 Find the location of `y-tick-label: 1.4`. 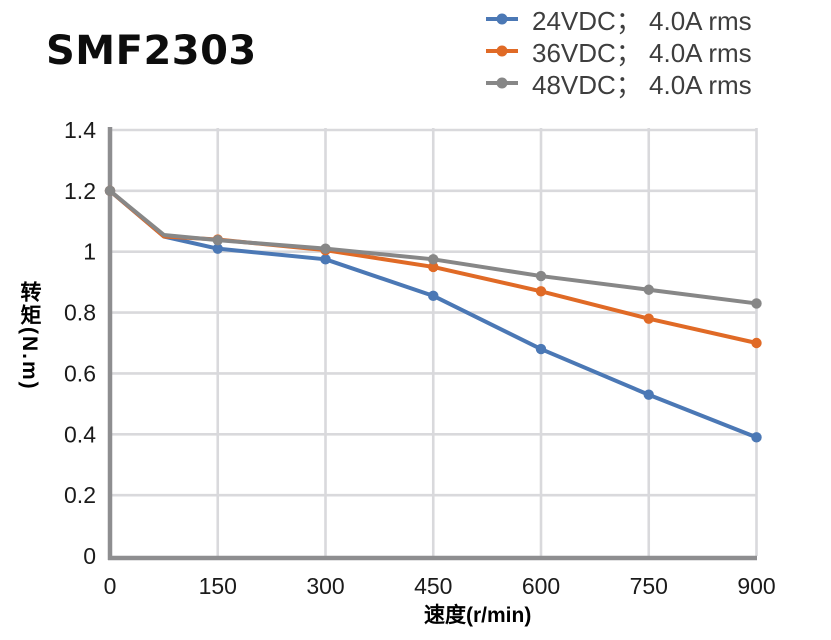

y-tick-label: 1.4 is located at coordinates (80, 130).